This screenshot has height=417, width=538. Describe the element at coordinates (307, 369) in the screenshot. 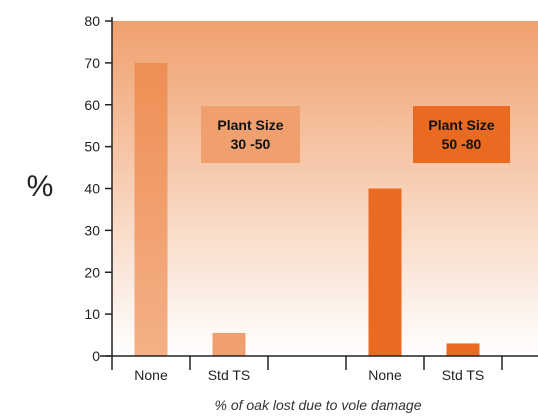

I see `x-ticks-group: None Std TS None Std TS` at that location.